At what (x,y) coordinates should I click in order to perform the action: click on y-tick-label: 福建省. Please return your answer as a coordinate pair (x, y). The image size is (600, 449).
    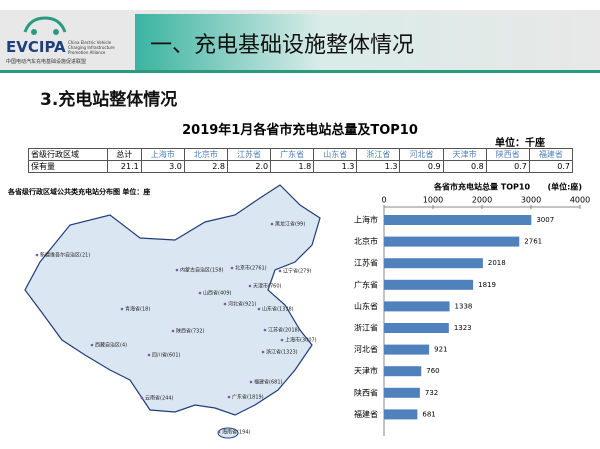
    Looking at the image, I should click on (366, 414).